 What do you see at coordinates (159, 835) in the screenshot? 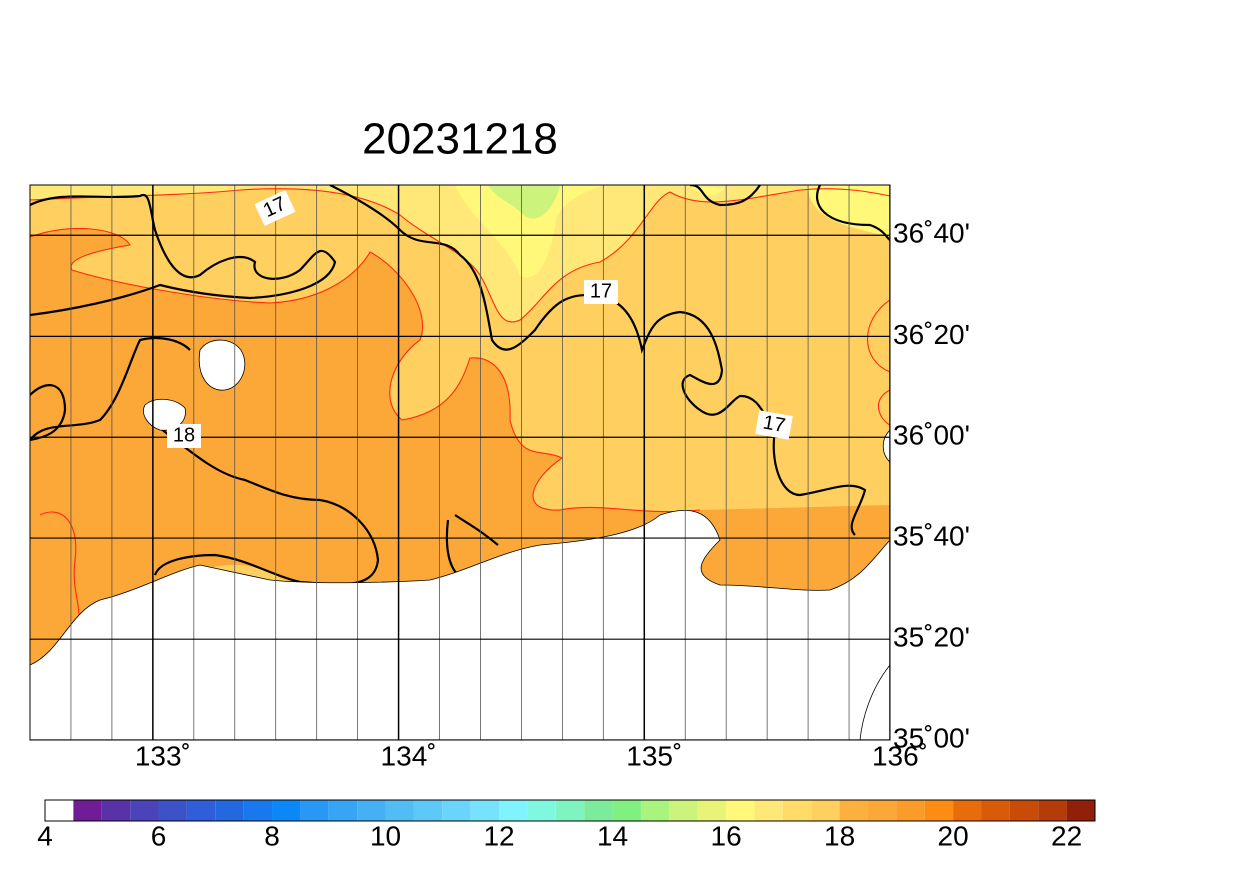
I see `colorbar-label: 6` at bounding box center [159, 835].